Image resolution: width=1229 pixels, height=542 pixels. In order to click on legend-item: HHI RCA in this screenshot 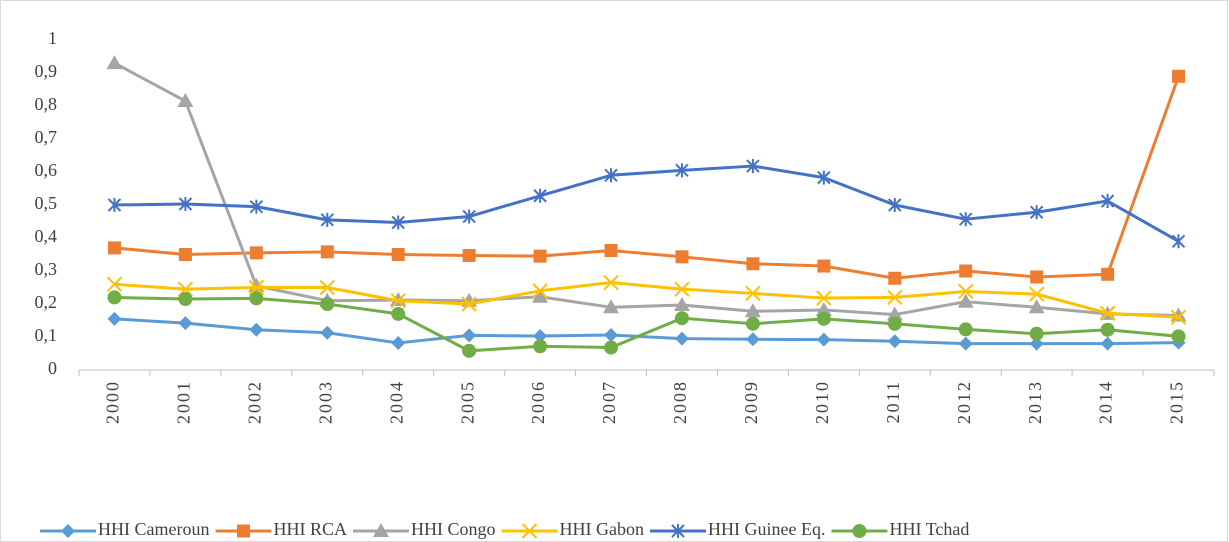, I will do `click(281, 529)`.